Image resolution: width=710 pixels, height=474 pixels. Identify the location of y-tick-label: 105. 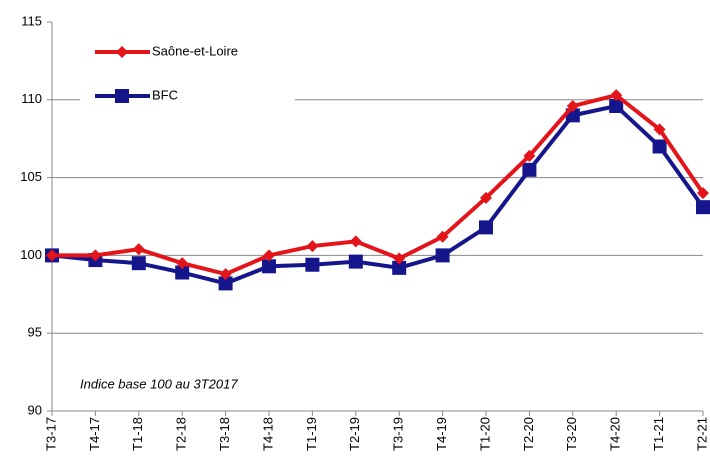
(31, 176).